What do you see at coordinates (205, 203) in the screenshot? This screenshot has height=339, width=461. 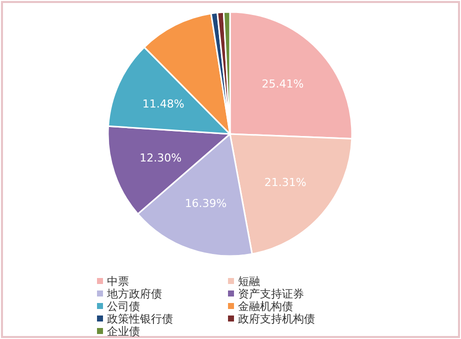 I see `data-label: 16.39%` at bounding box center [205, 203].